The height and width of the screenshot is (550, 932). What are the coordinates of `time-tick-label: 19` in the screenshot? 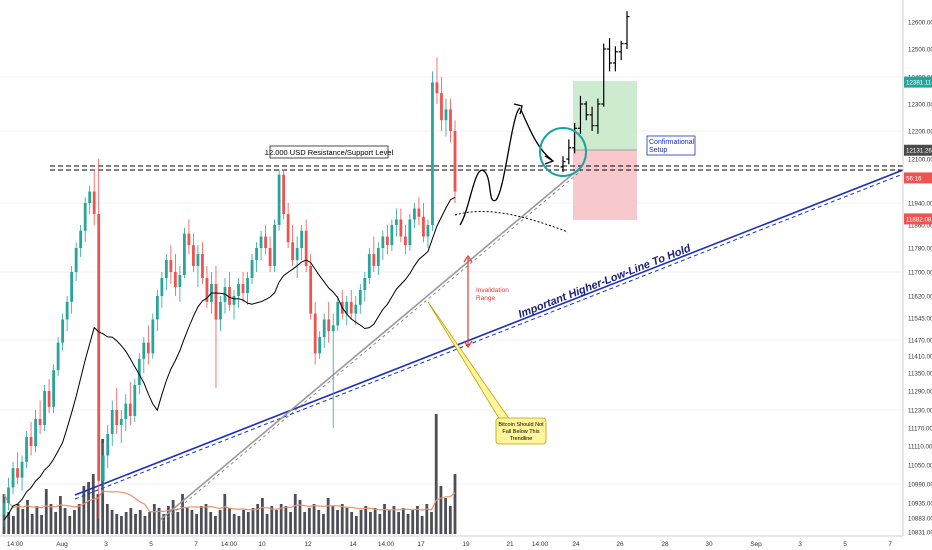 It's located at (466, 544).